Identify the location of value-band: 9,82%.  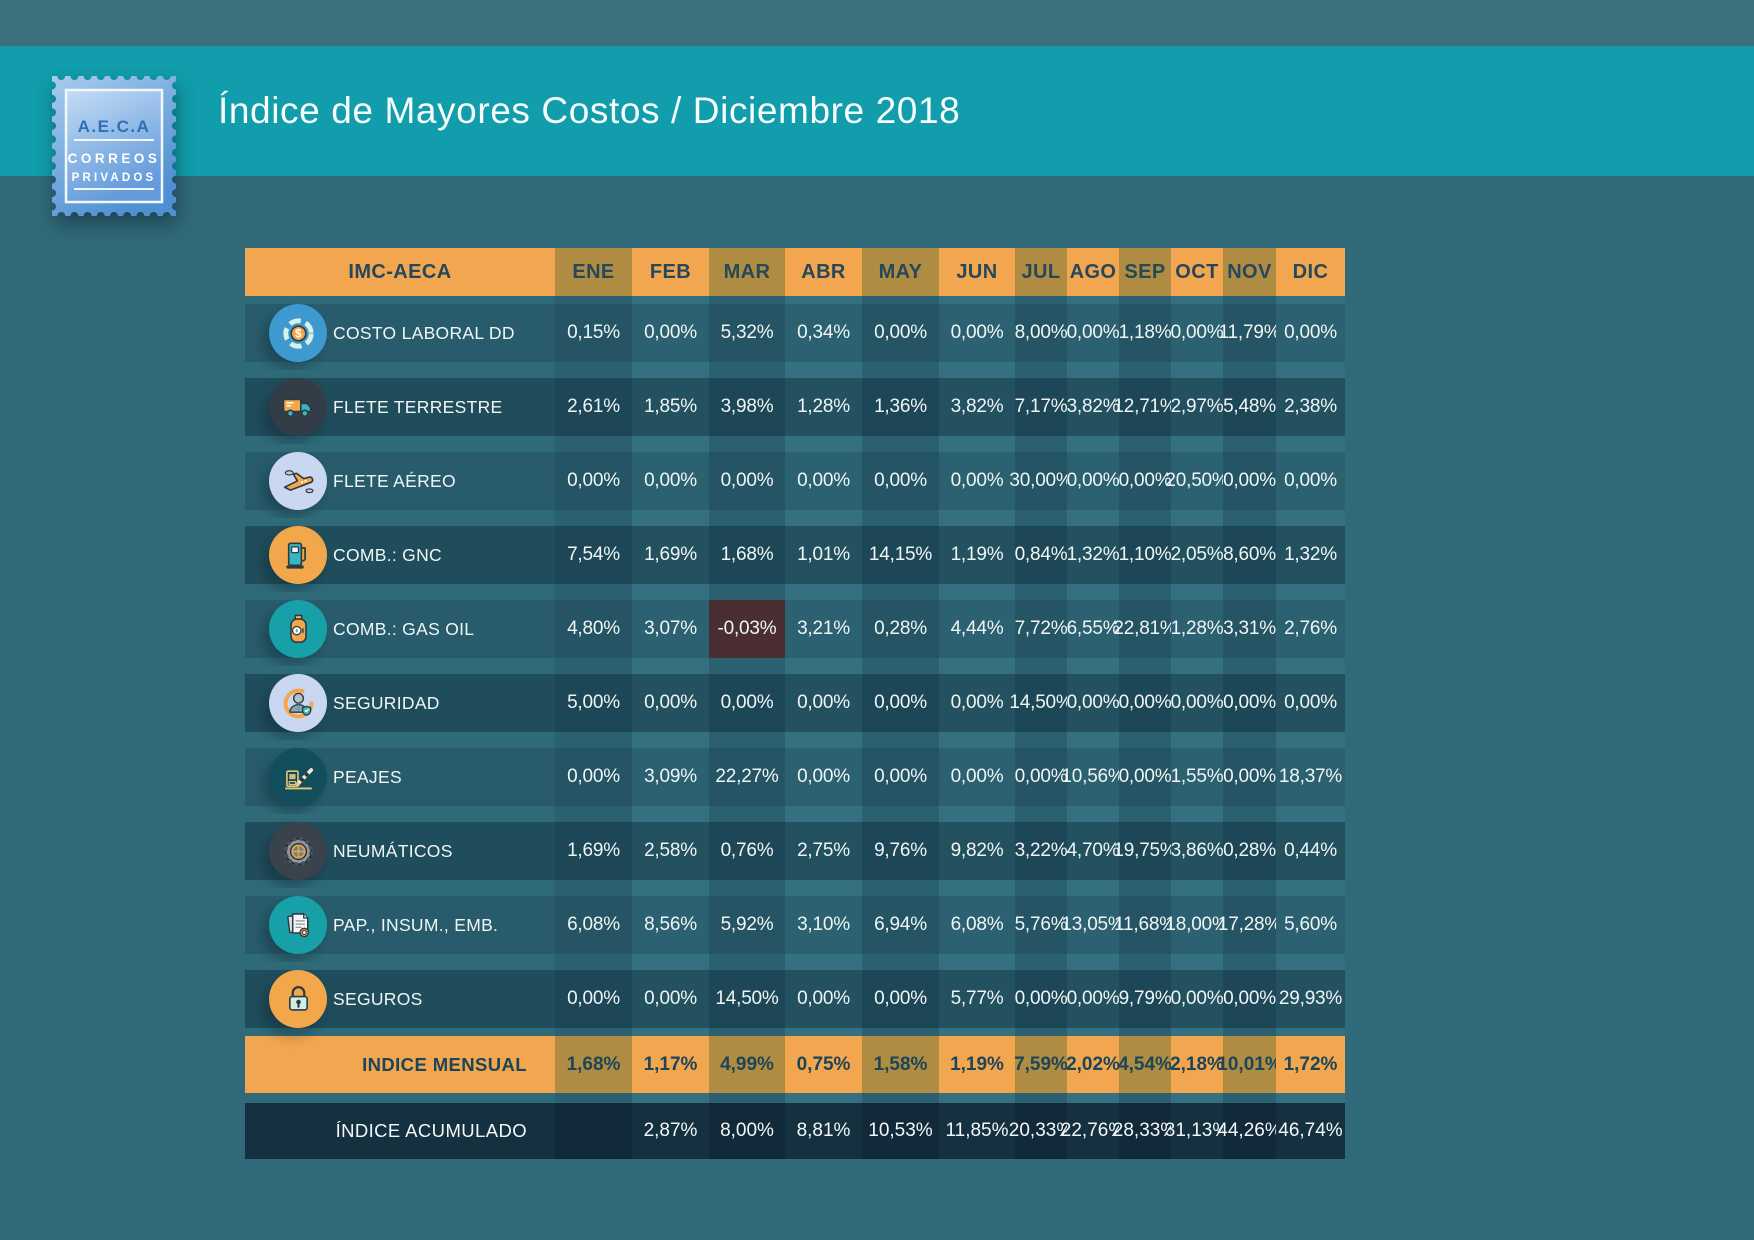
(977, 851).